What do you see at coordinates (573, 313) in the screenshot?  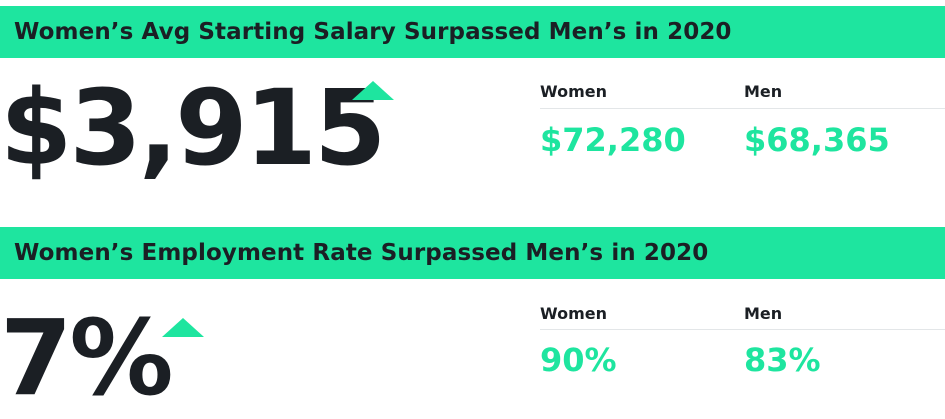 I see `employment-women-label: Women` at bounding box center [573, 313].